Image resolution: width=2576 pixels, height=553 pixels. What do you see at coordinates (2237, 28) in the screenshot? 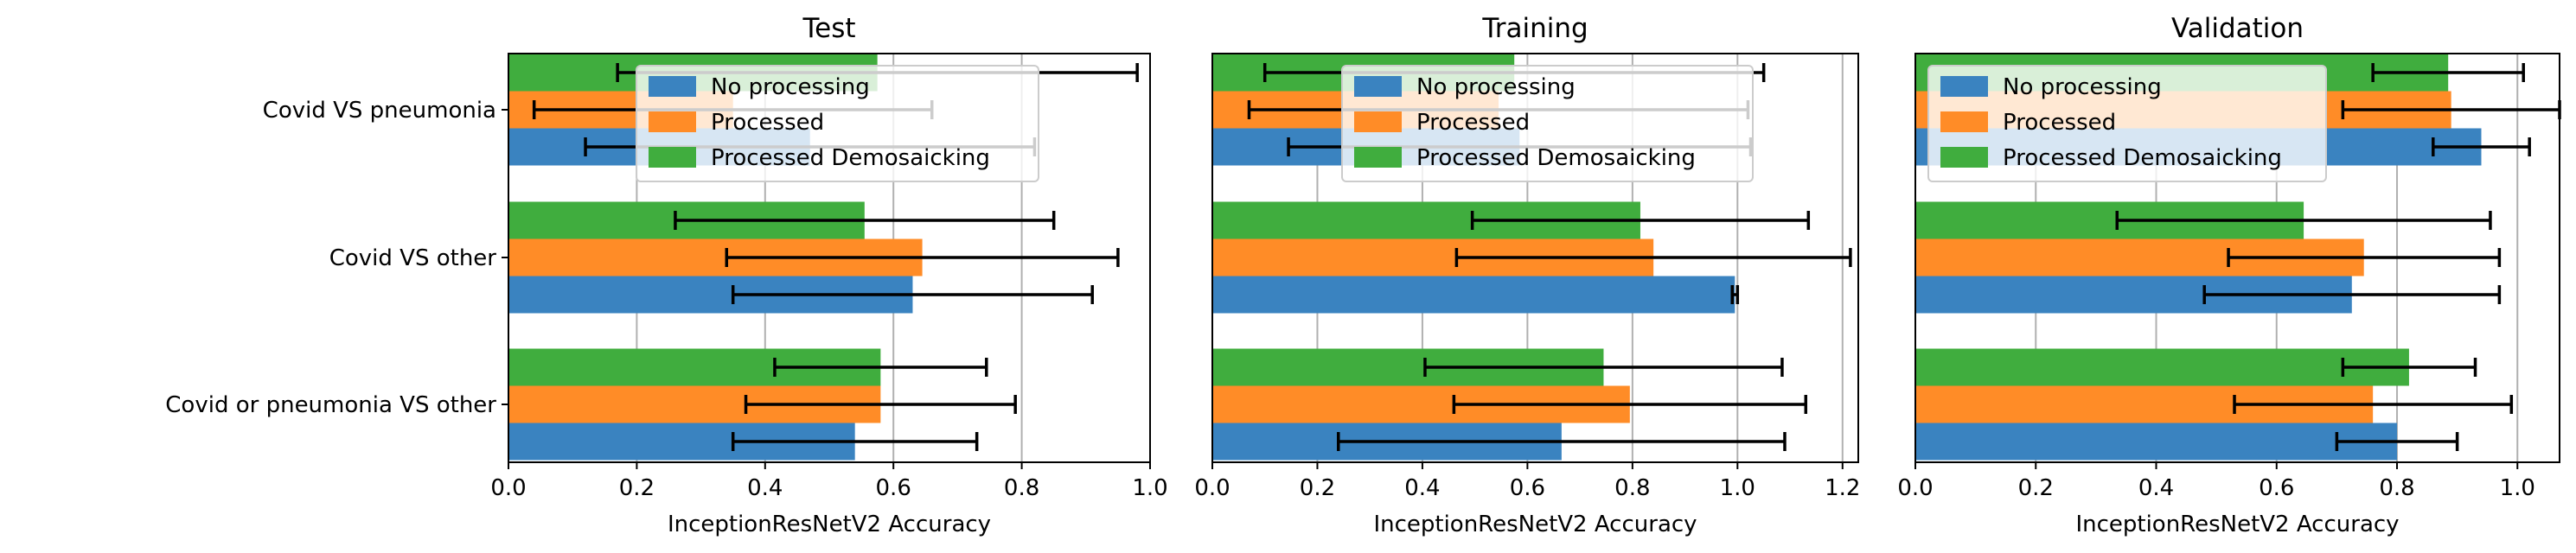
I see `chart-title: Validation` at bounding box center [2237, 28].